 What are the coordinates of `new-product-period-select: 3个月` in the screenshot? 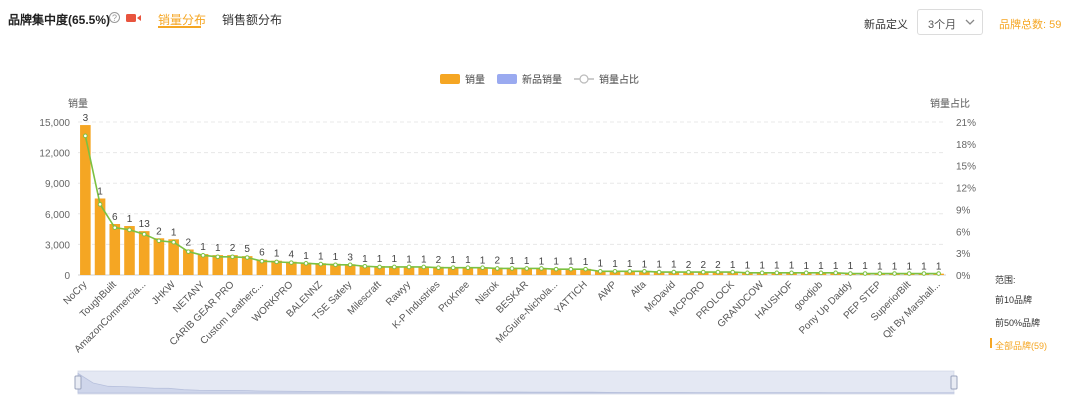 It's located at (950, 22).